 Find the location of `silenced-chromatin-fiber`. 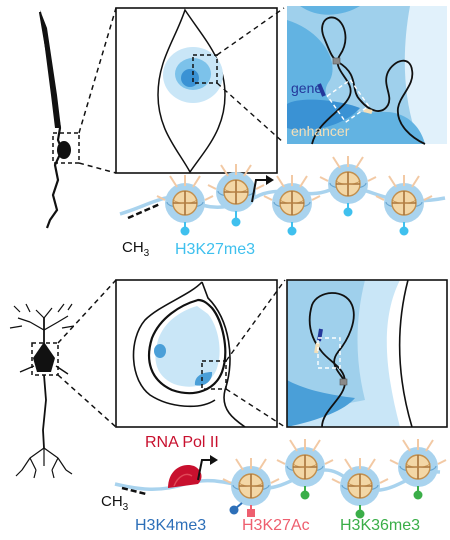

silenced-chromatin-fiber is located at coordinates (282, 195).